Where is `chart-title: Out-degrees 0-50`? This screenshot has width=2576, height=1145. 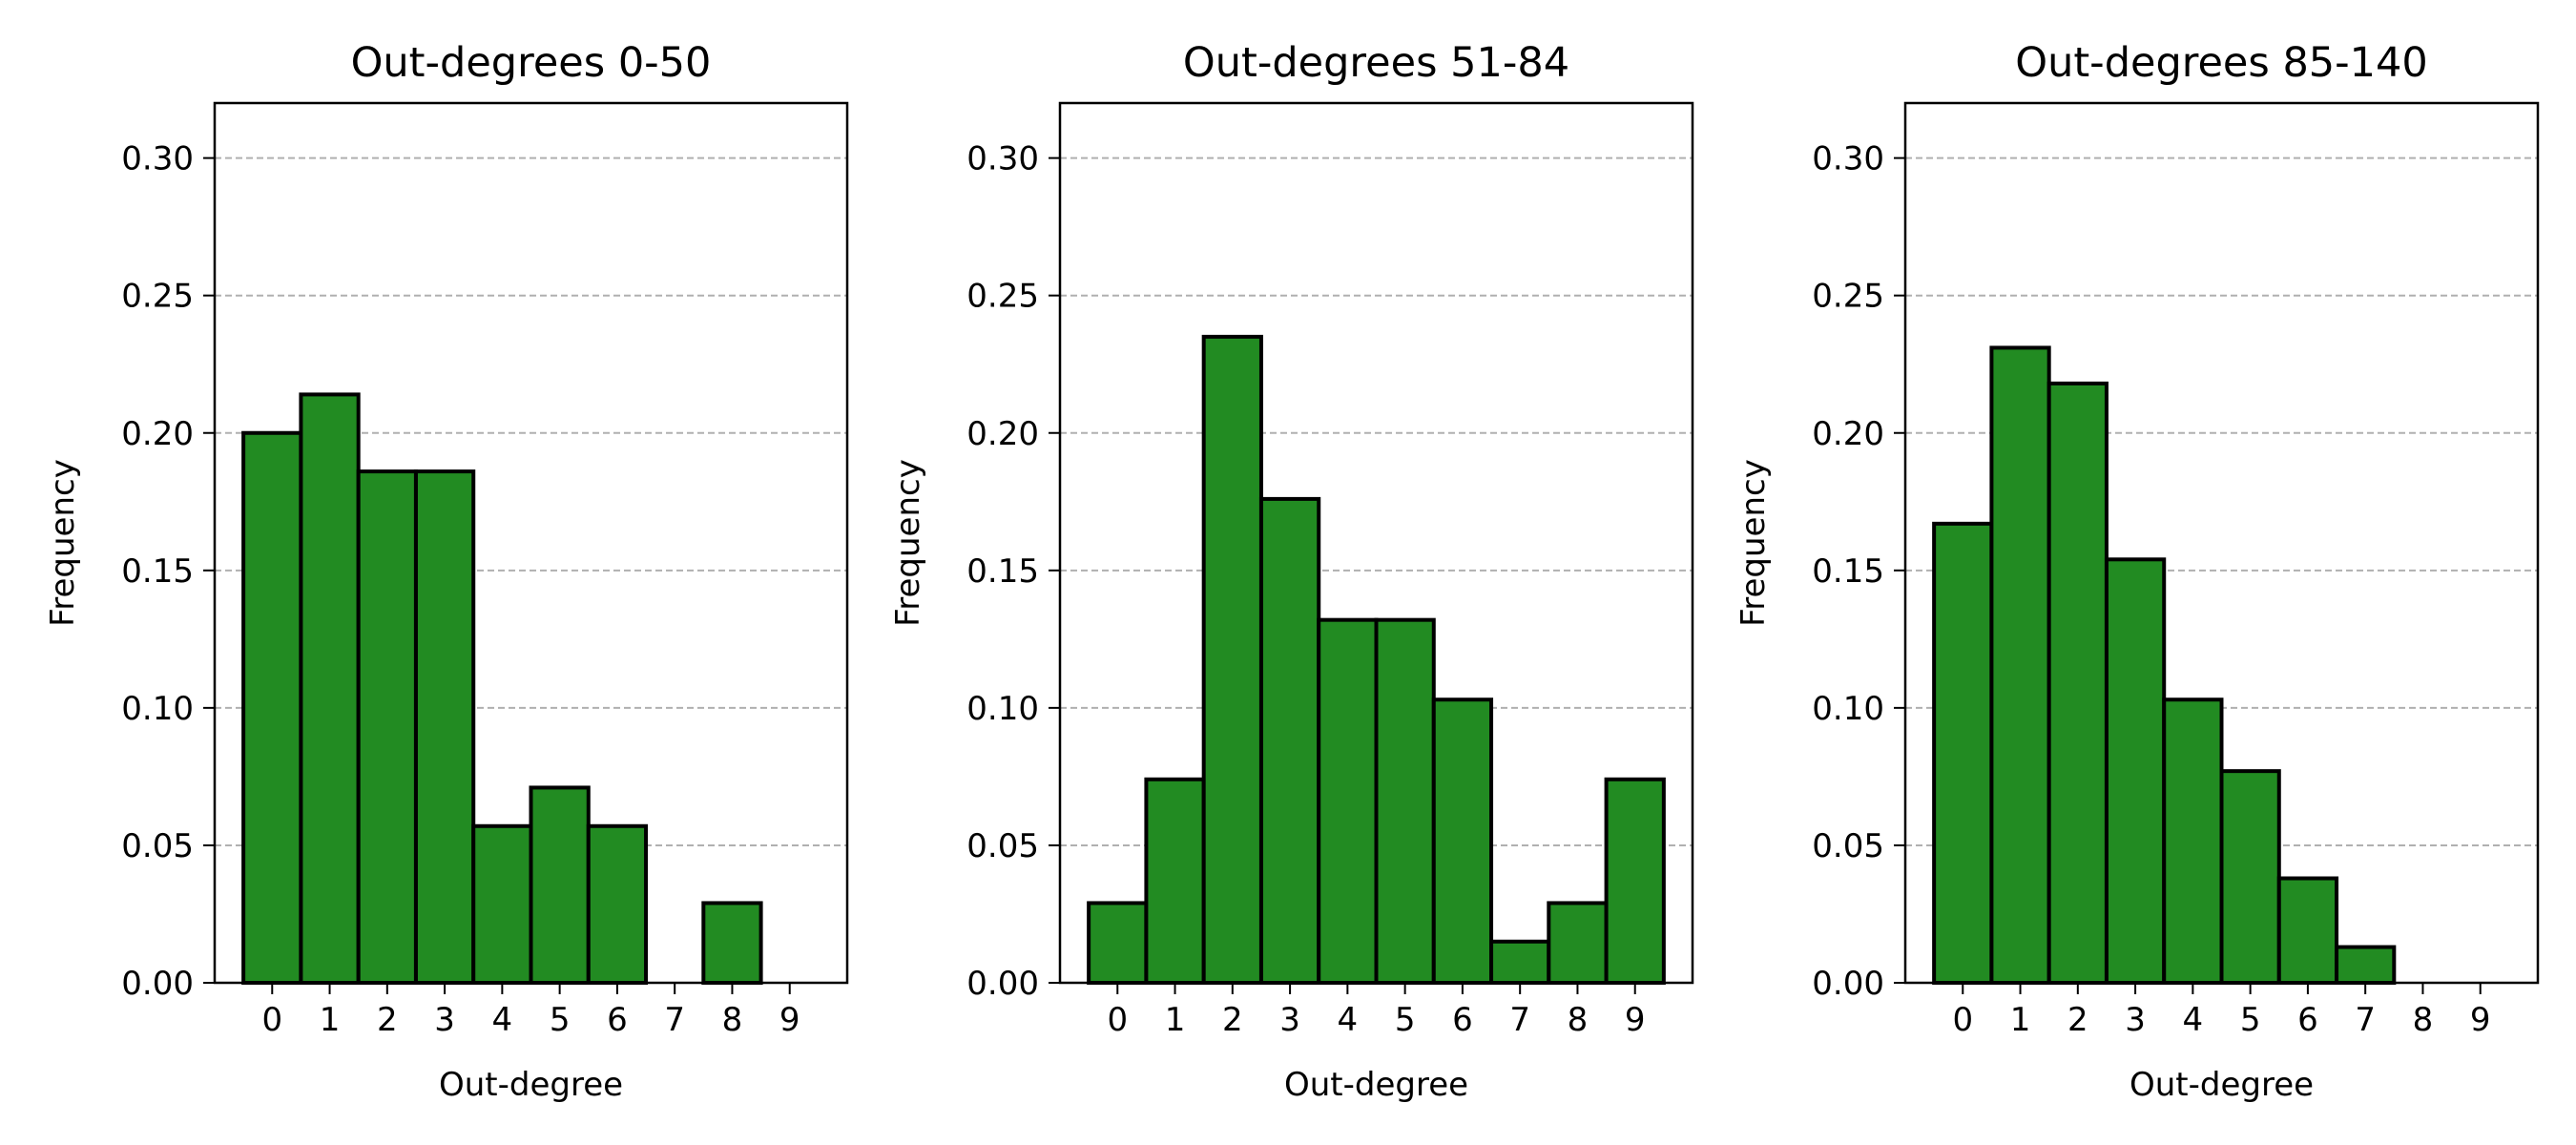
chart-title: Out-degrees 0-50 is located at coordinates (531, 63).